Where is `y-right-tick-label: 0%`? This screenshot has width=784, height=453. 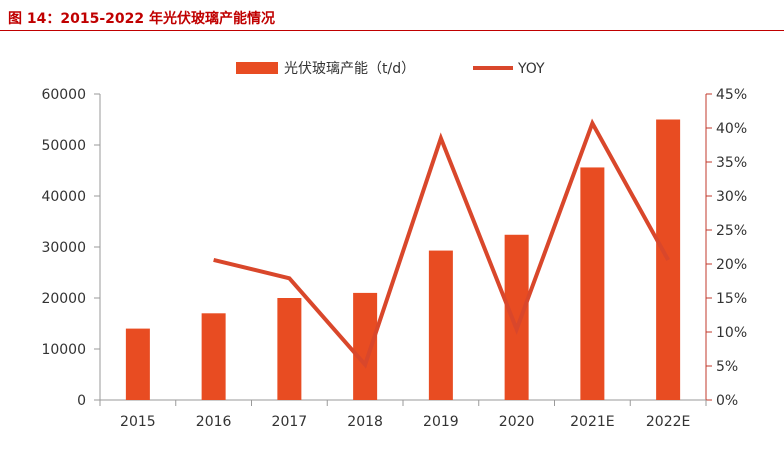 y-right-tick-label: 0% is located at coordinates (727, 401).